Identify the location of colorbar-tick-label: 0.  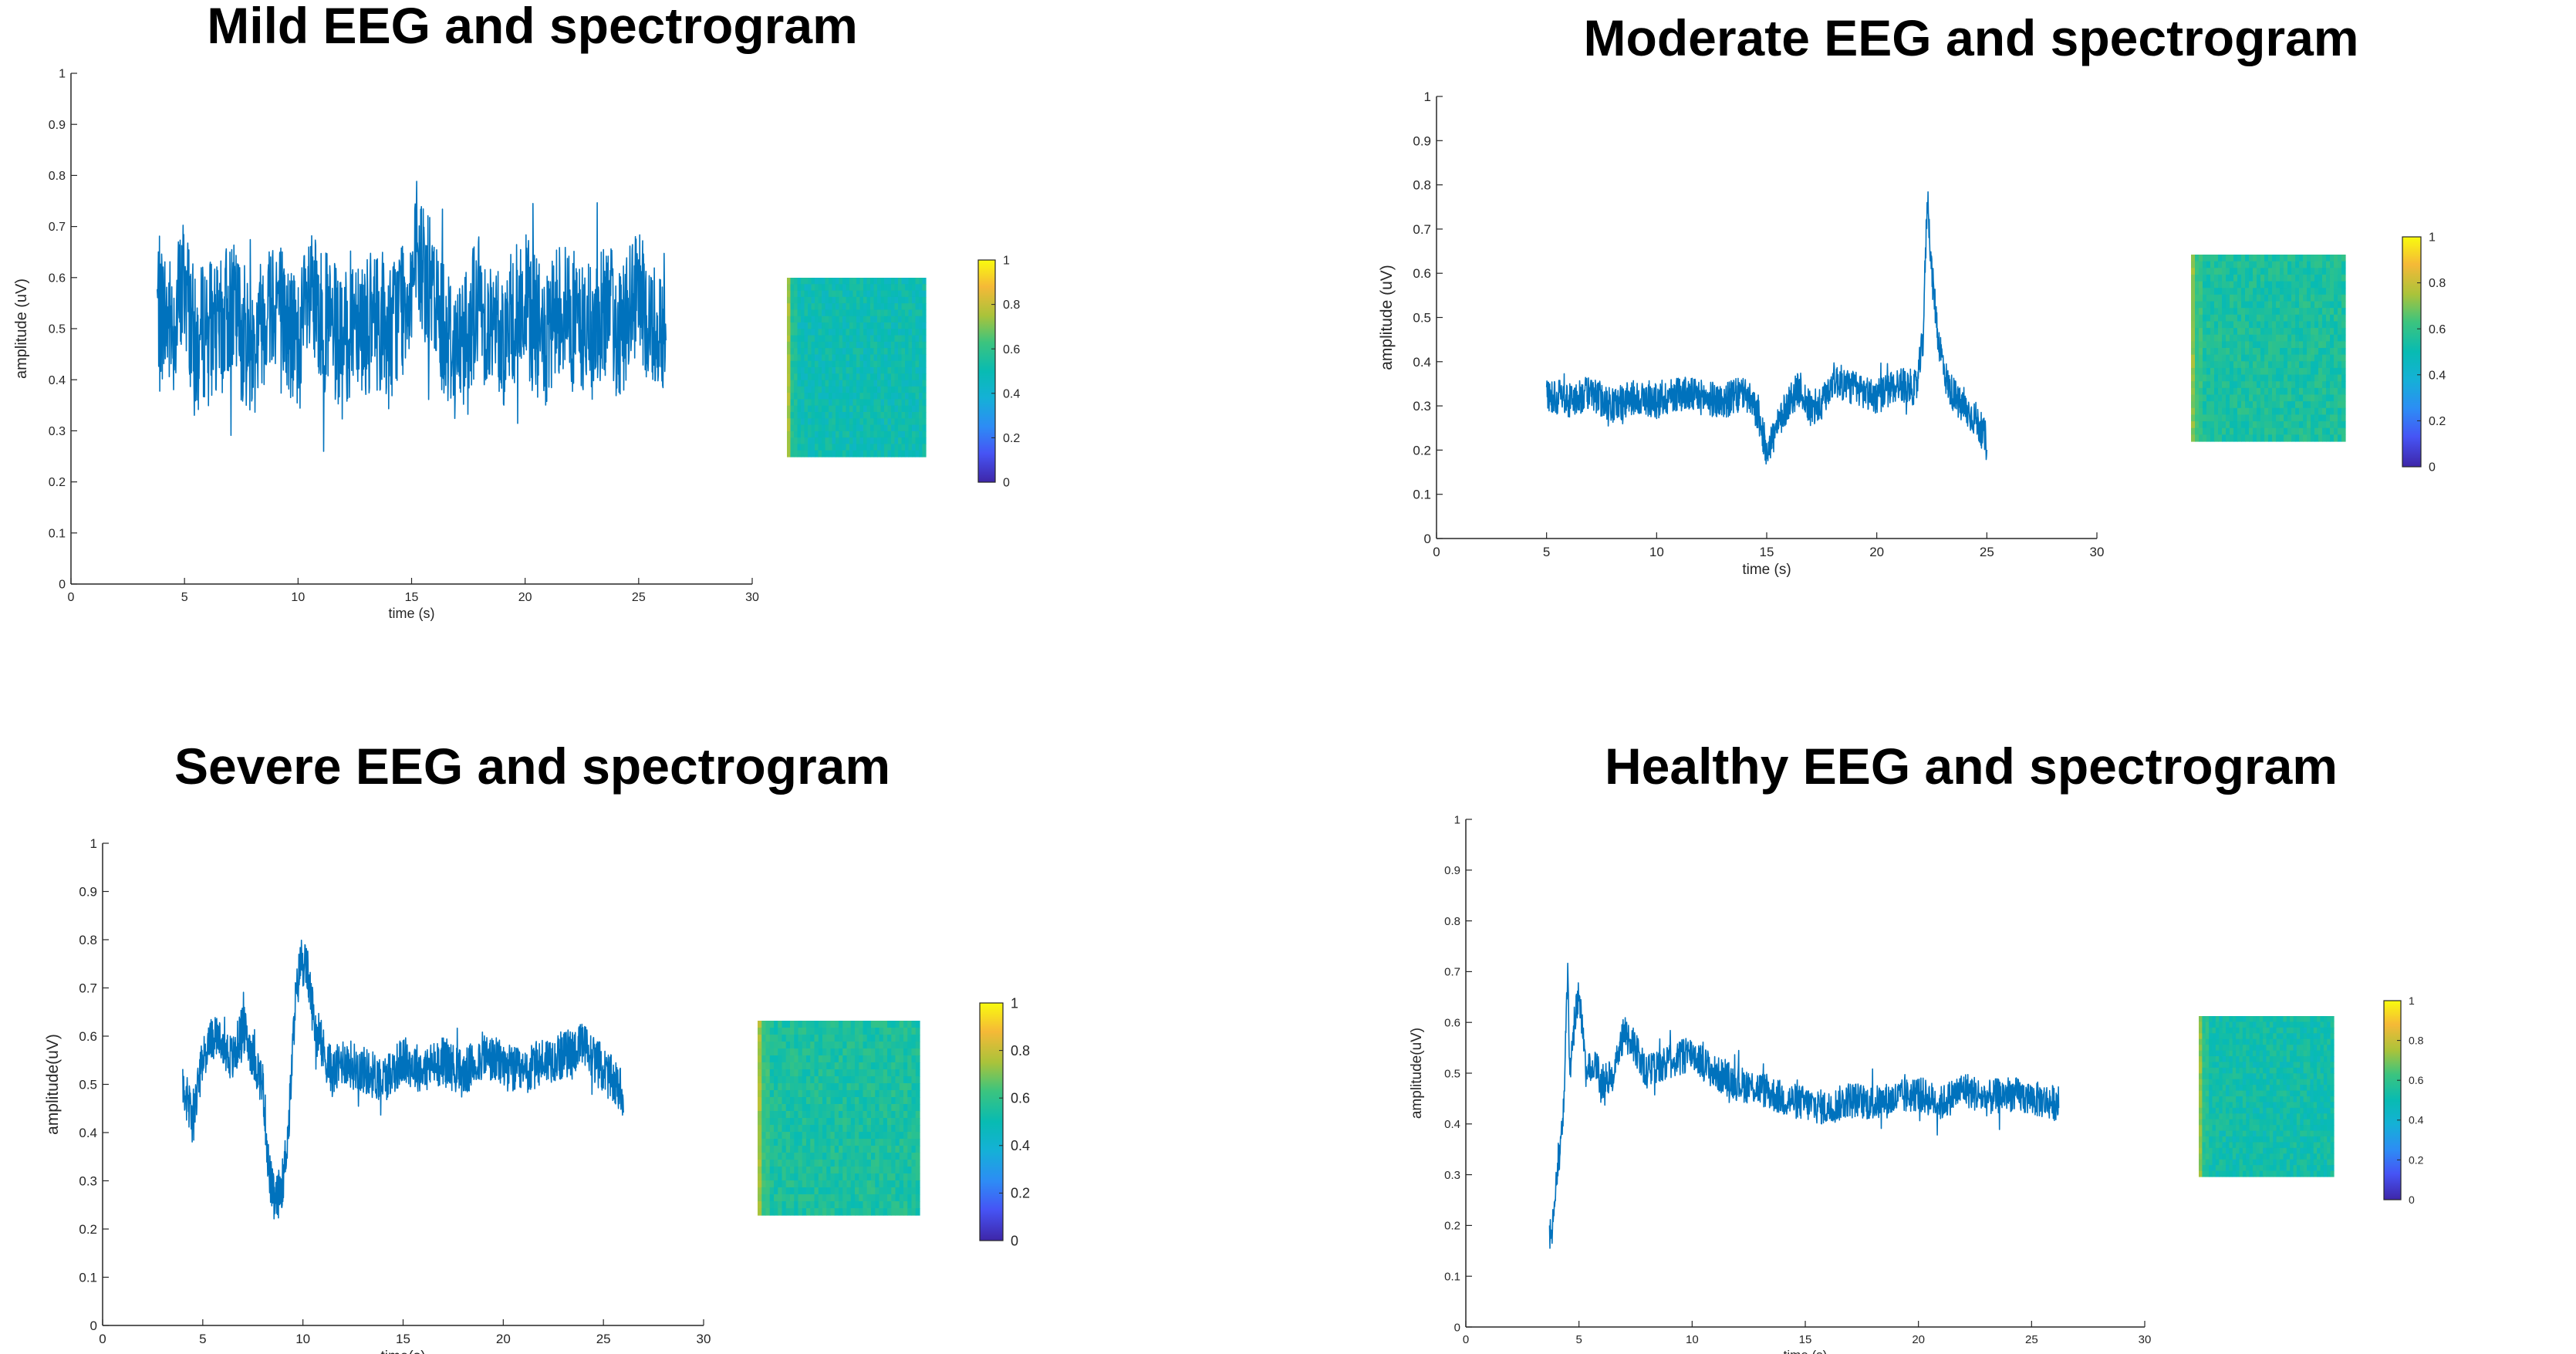
(1014, 1240).